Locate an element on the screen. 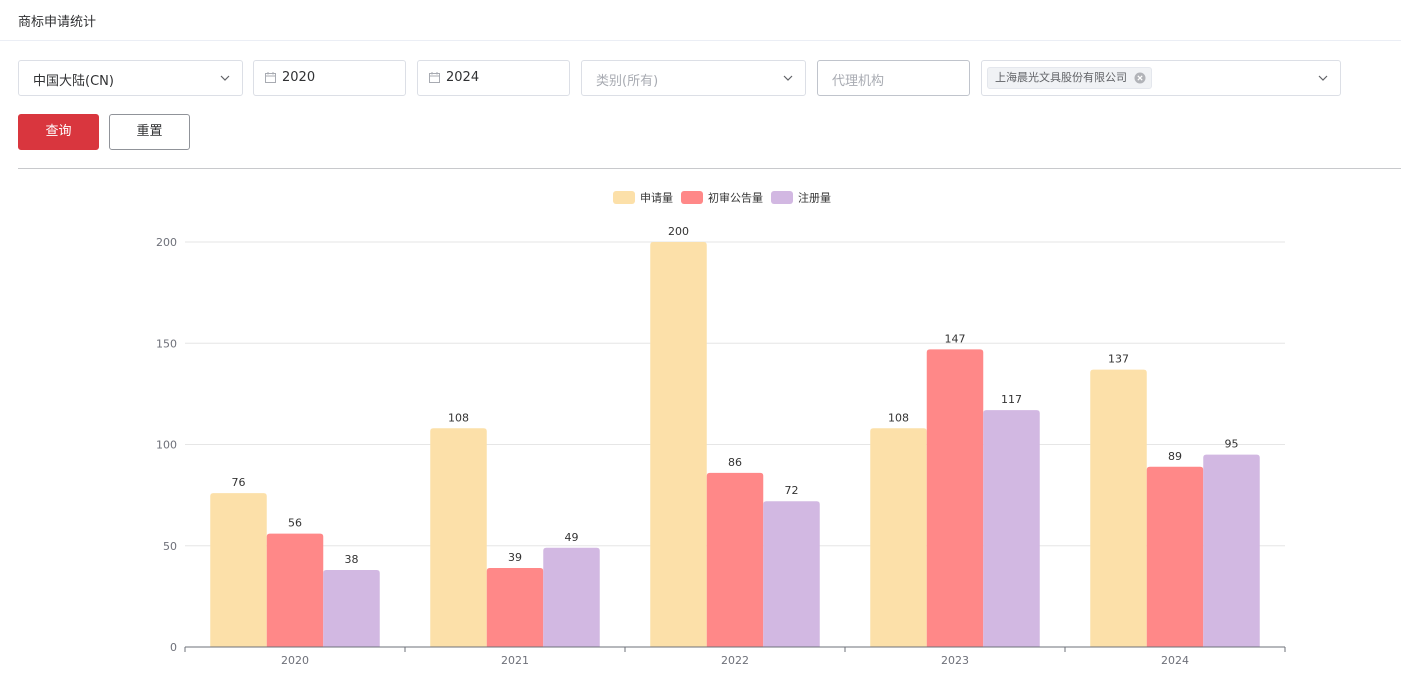  applicant-select: 上海晨光文具股份有限公司 is located at coordinates (1161, 78).